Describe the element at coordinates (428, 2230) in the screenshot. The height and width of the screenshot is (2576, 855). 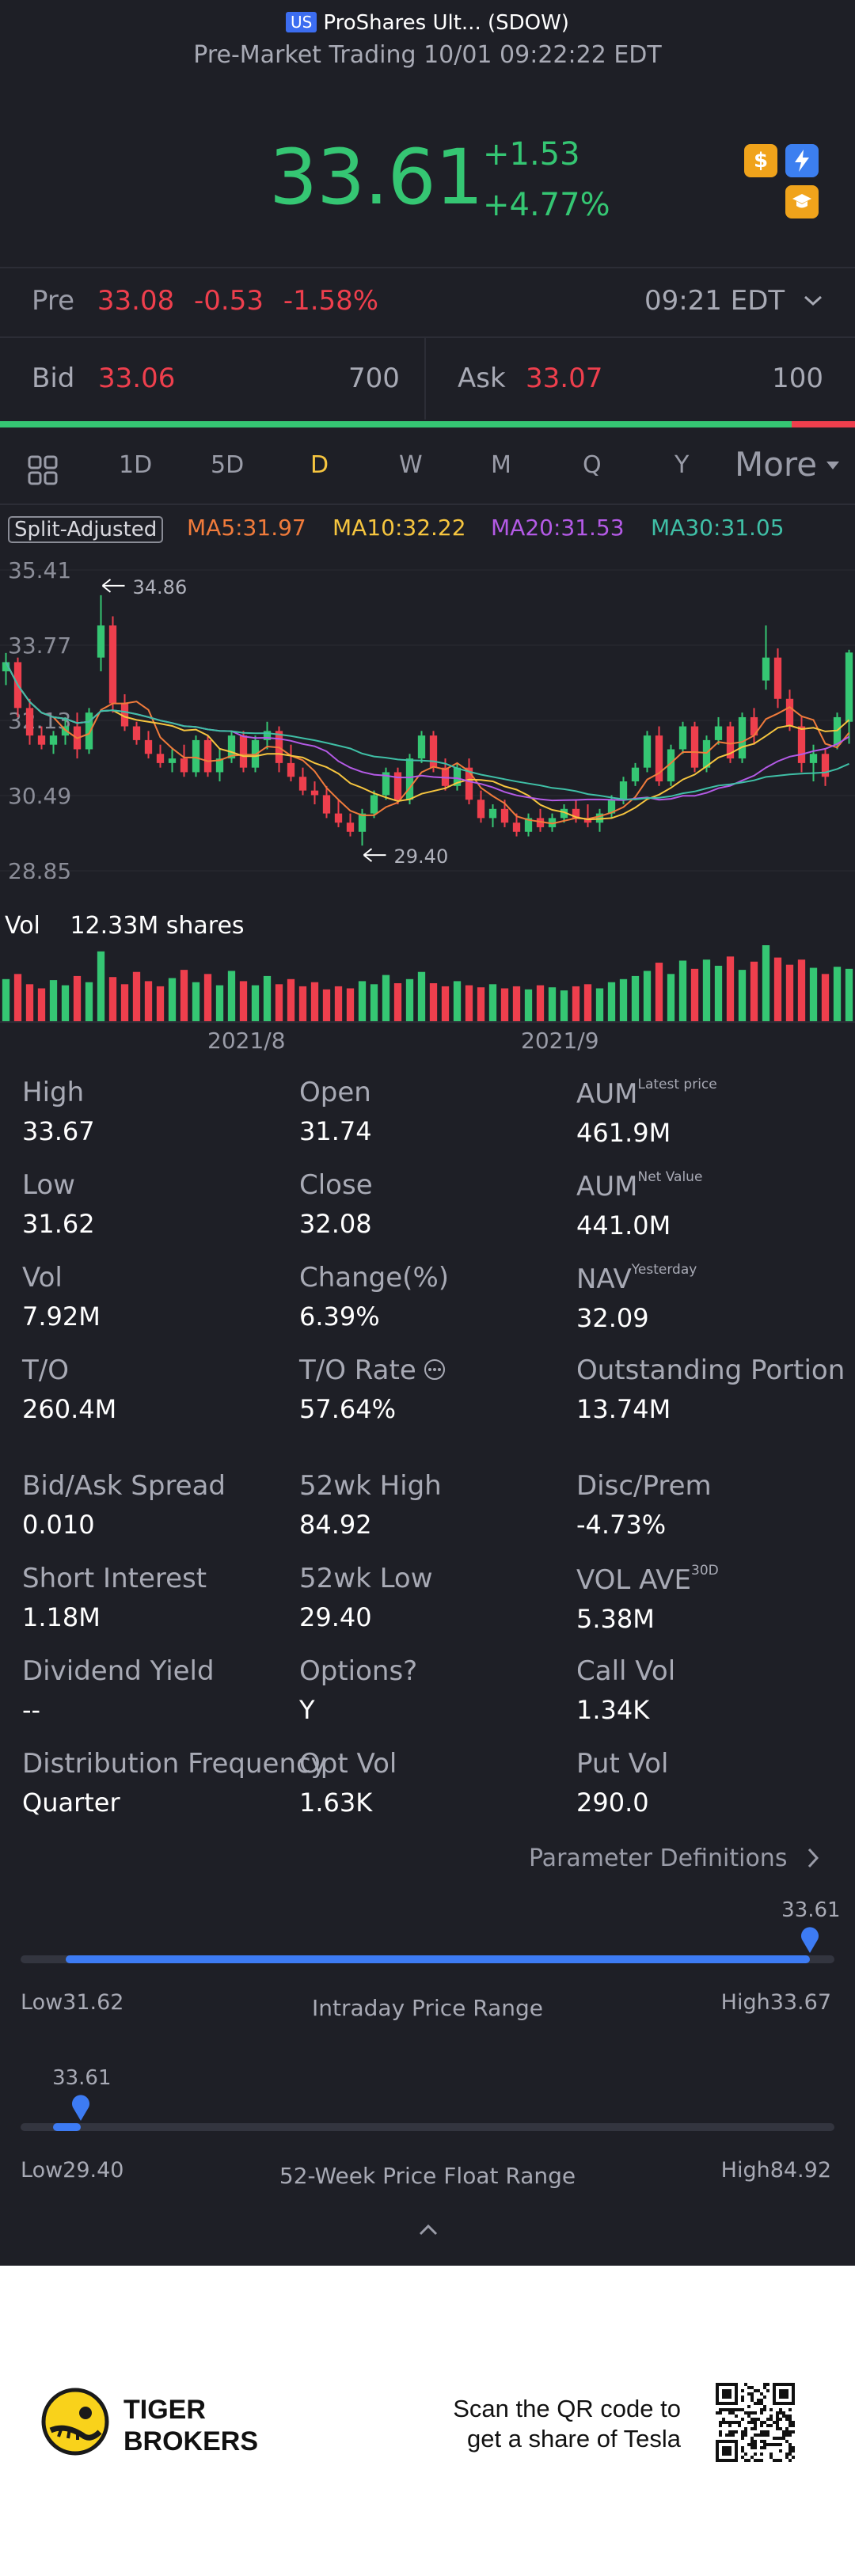
I see `collapse-chevron-up-icon` at that location.